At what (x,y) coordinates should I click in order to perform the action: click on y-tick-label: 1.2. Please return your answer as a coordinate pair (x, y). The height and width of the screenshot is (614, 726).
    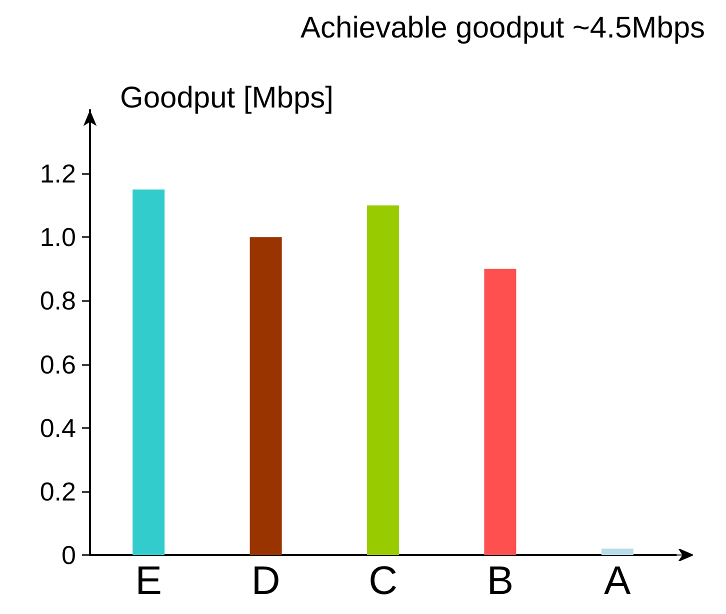
    Looking at the image, I should click on (58, 173).